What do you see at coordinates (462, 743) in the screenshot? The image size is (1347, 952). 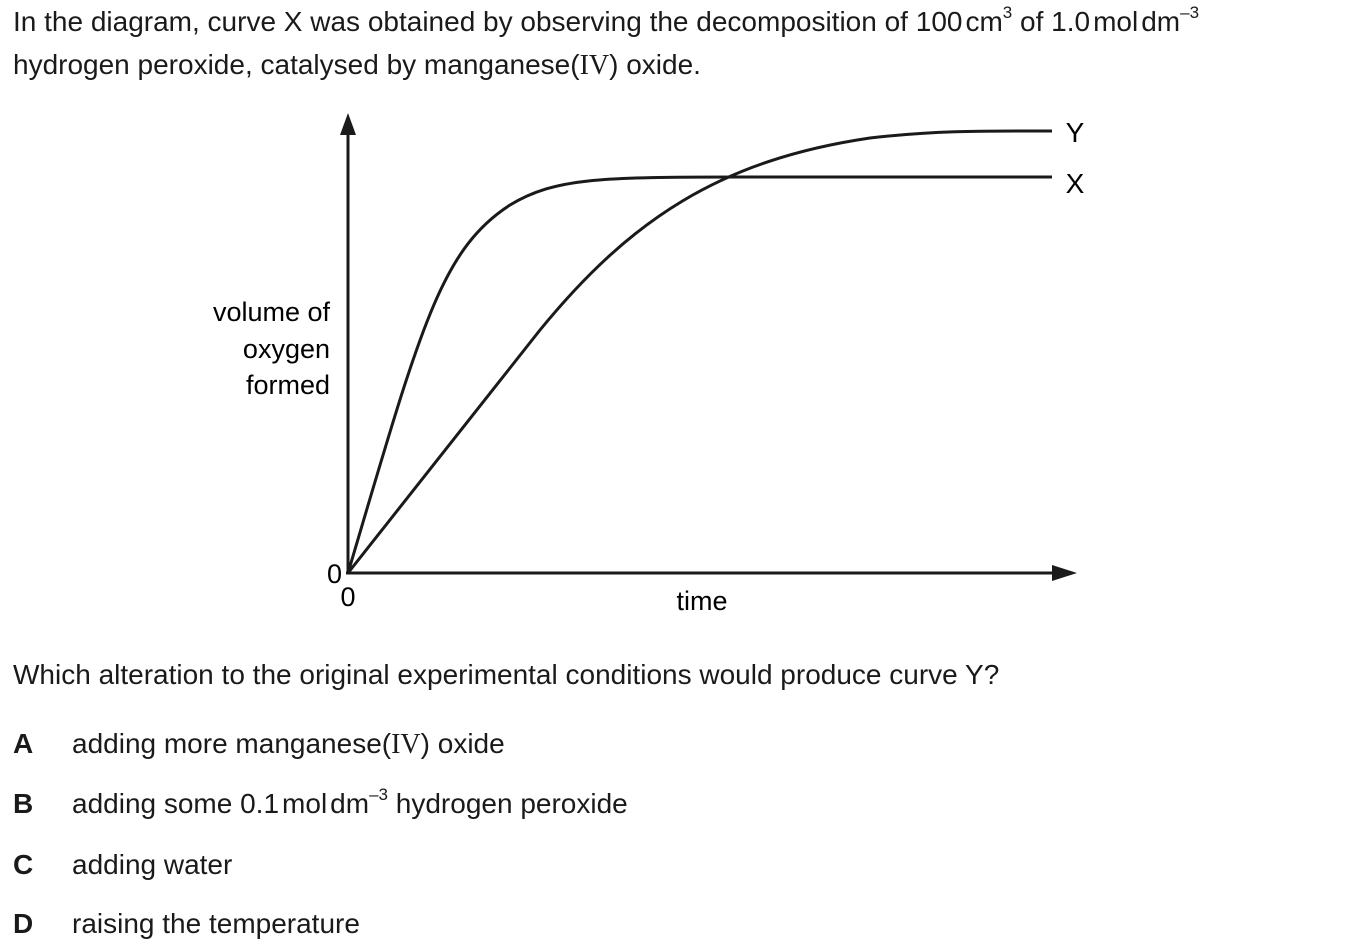 I see `option-a-text-end: ) oxide` at bounding box center [462, 743].